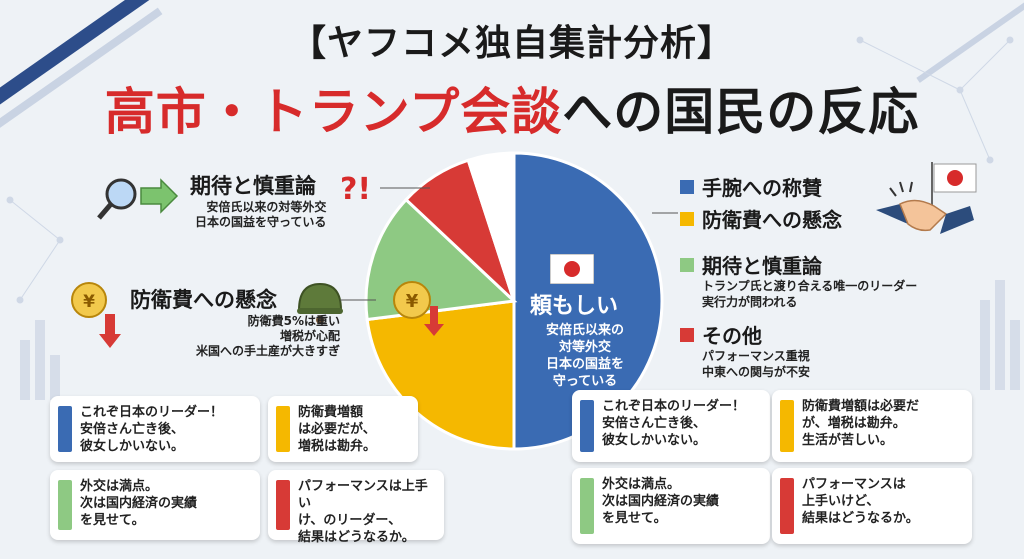 This screenshot has width=1024, height=559. Describe the element at coordinates (860, 501) in the screenshot. I see `card-text: パフォーマンスは 上手いけど、 結果はどうなるか。` at that location.